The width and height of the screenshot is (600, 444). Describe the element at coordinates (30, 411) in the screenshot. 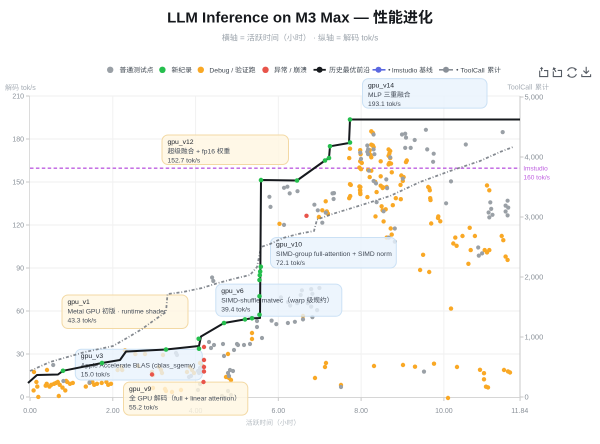

I see `svg-text: 0.00` at that location.